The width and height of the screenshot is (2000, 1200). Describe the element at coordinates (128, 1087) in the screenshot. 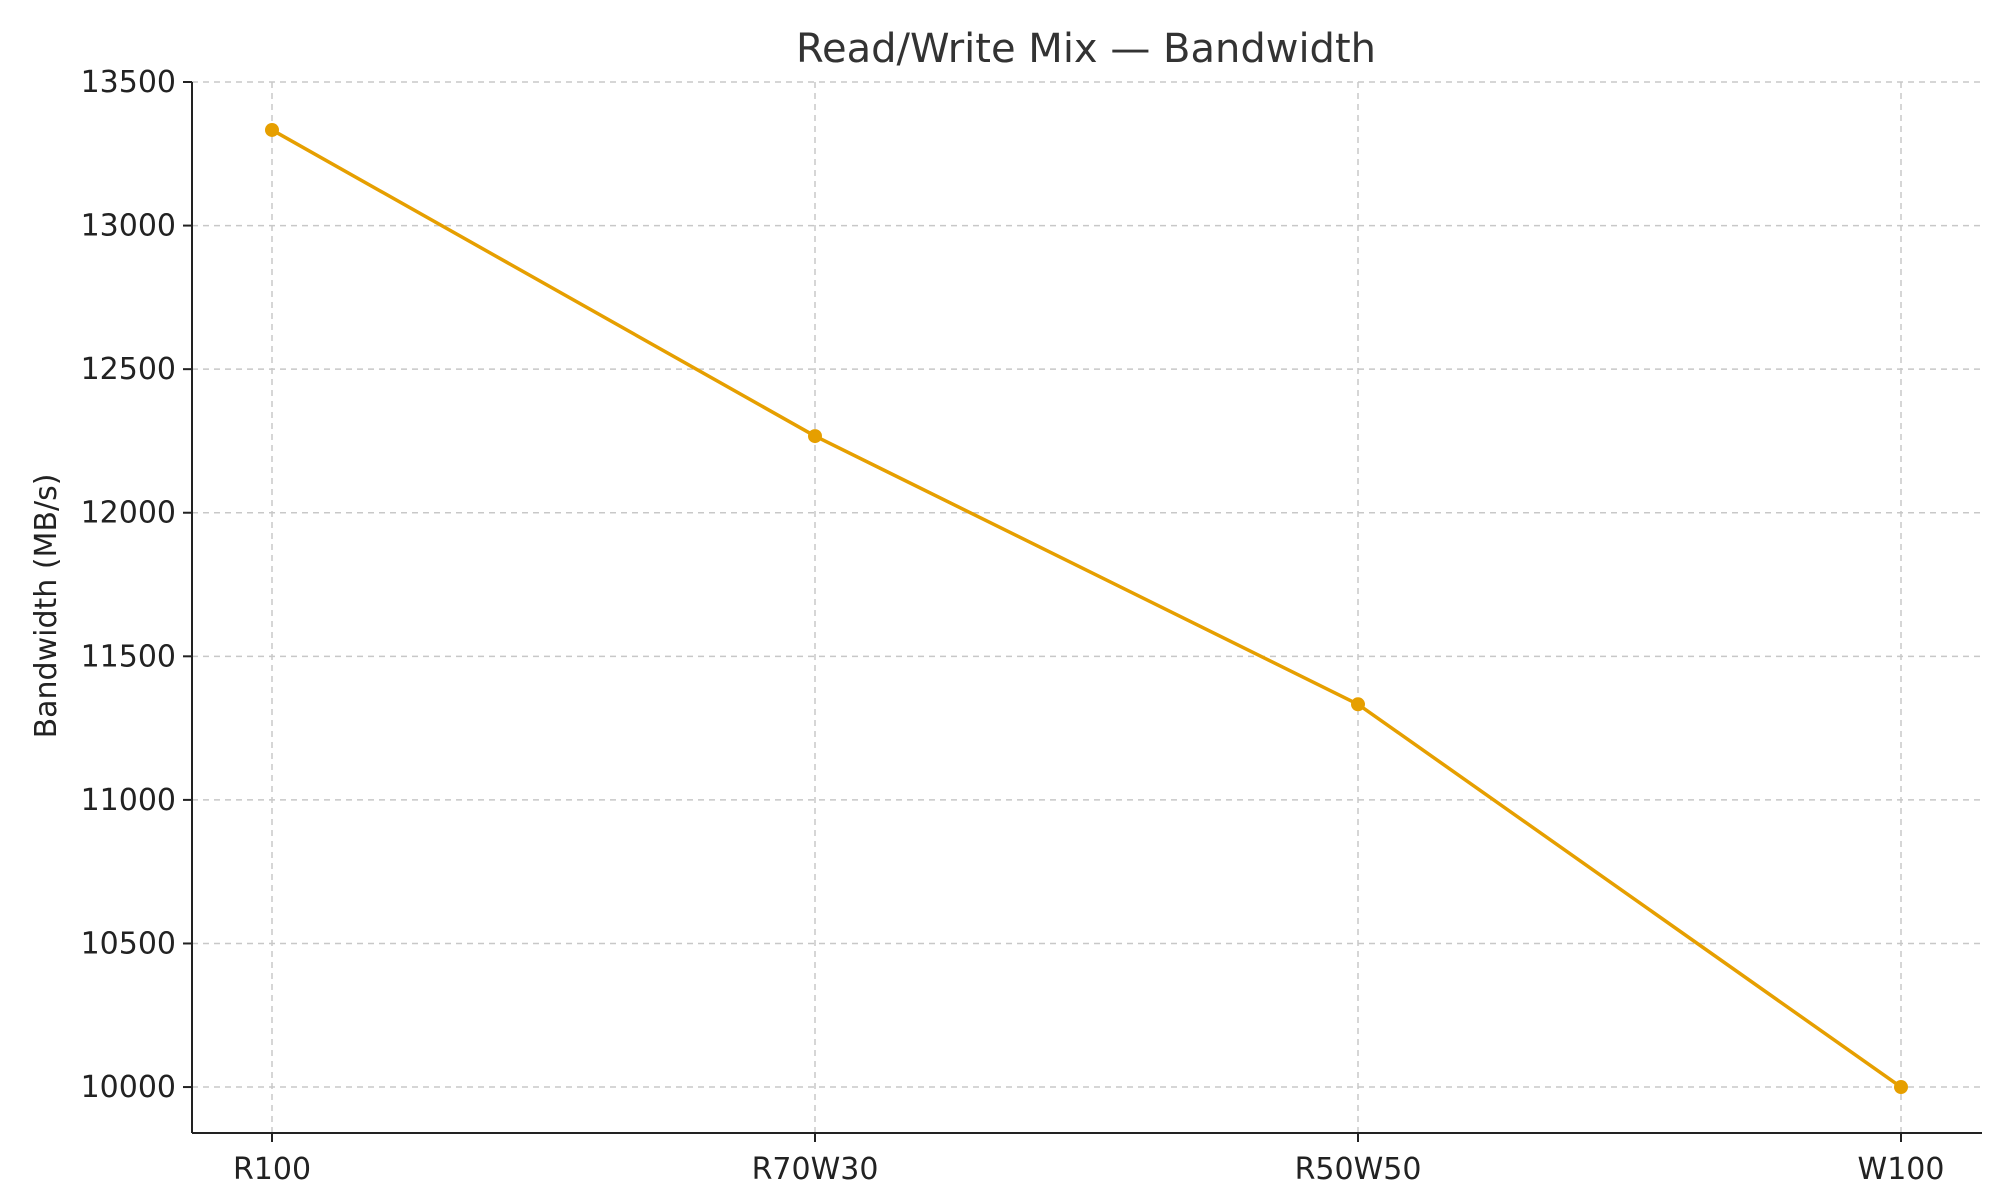

I see `y-tick-label: 10000` at that location.